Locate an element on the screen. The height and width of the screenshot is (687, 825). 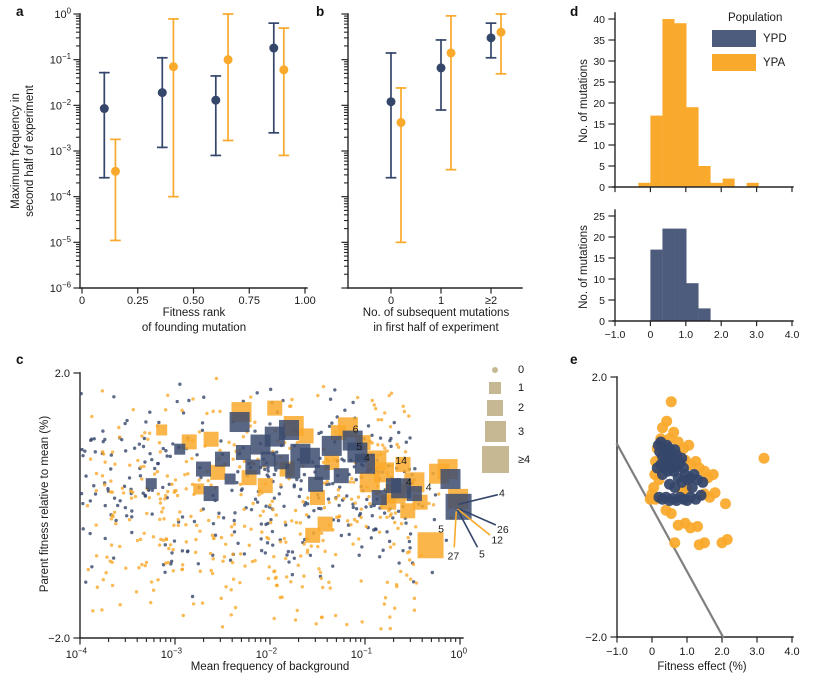
size-legend-row-2: 2 is located at coordinates (520, 408).